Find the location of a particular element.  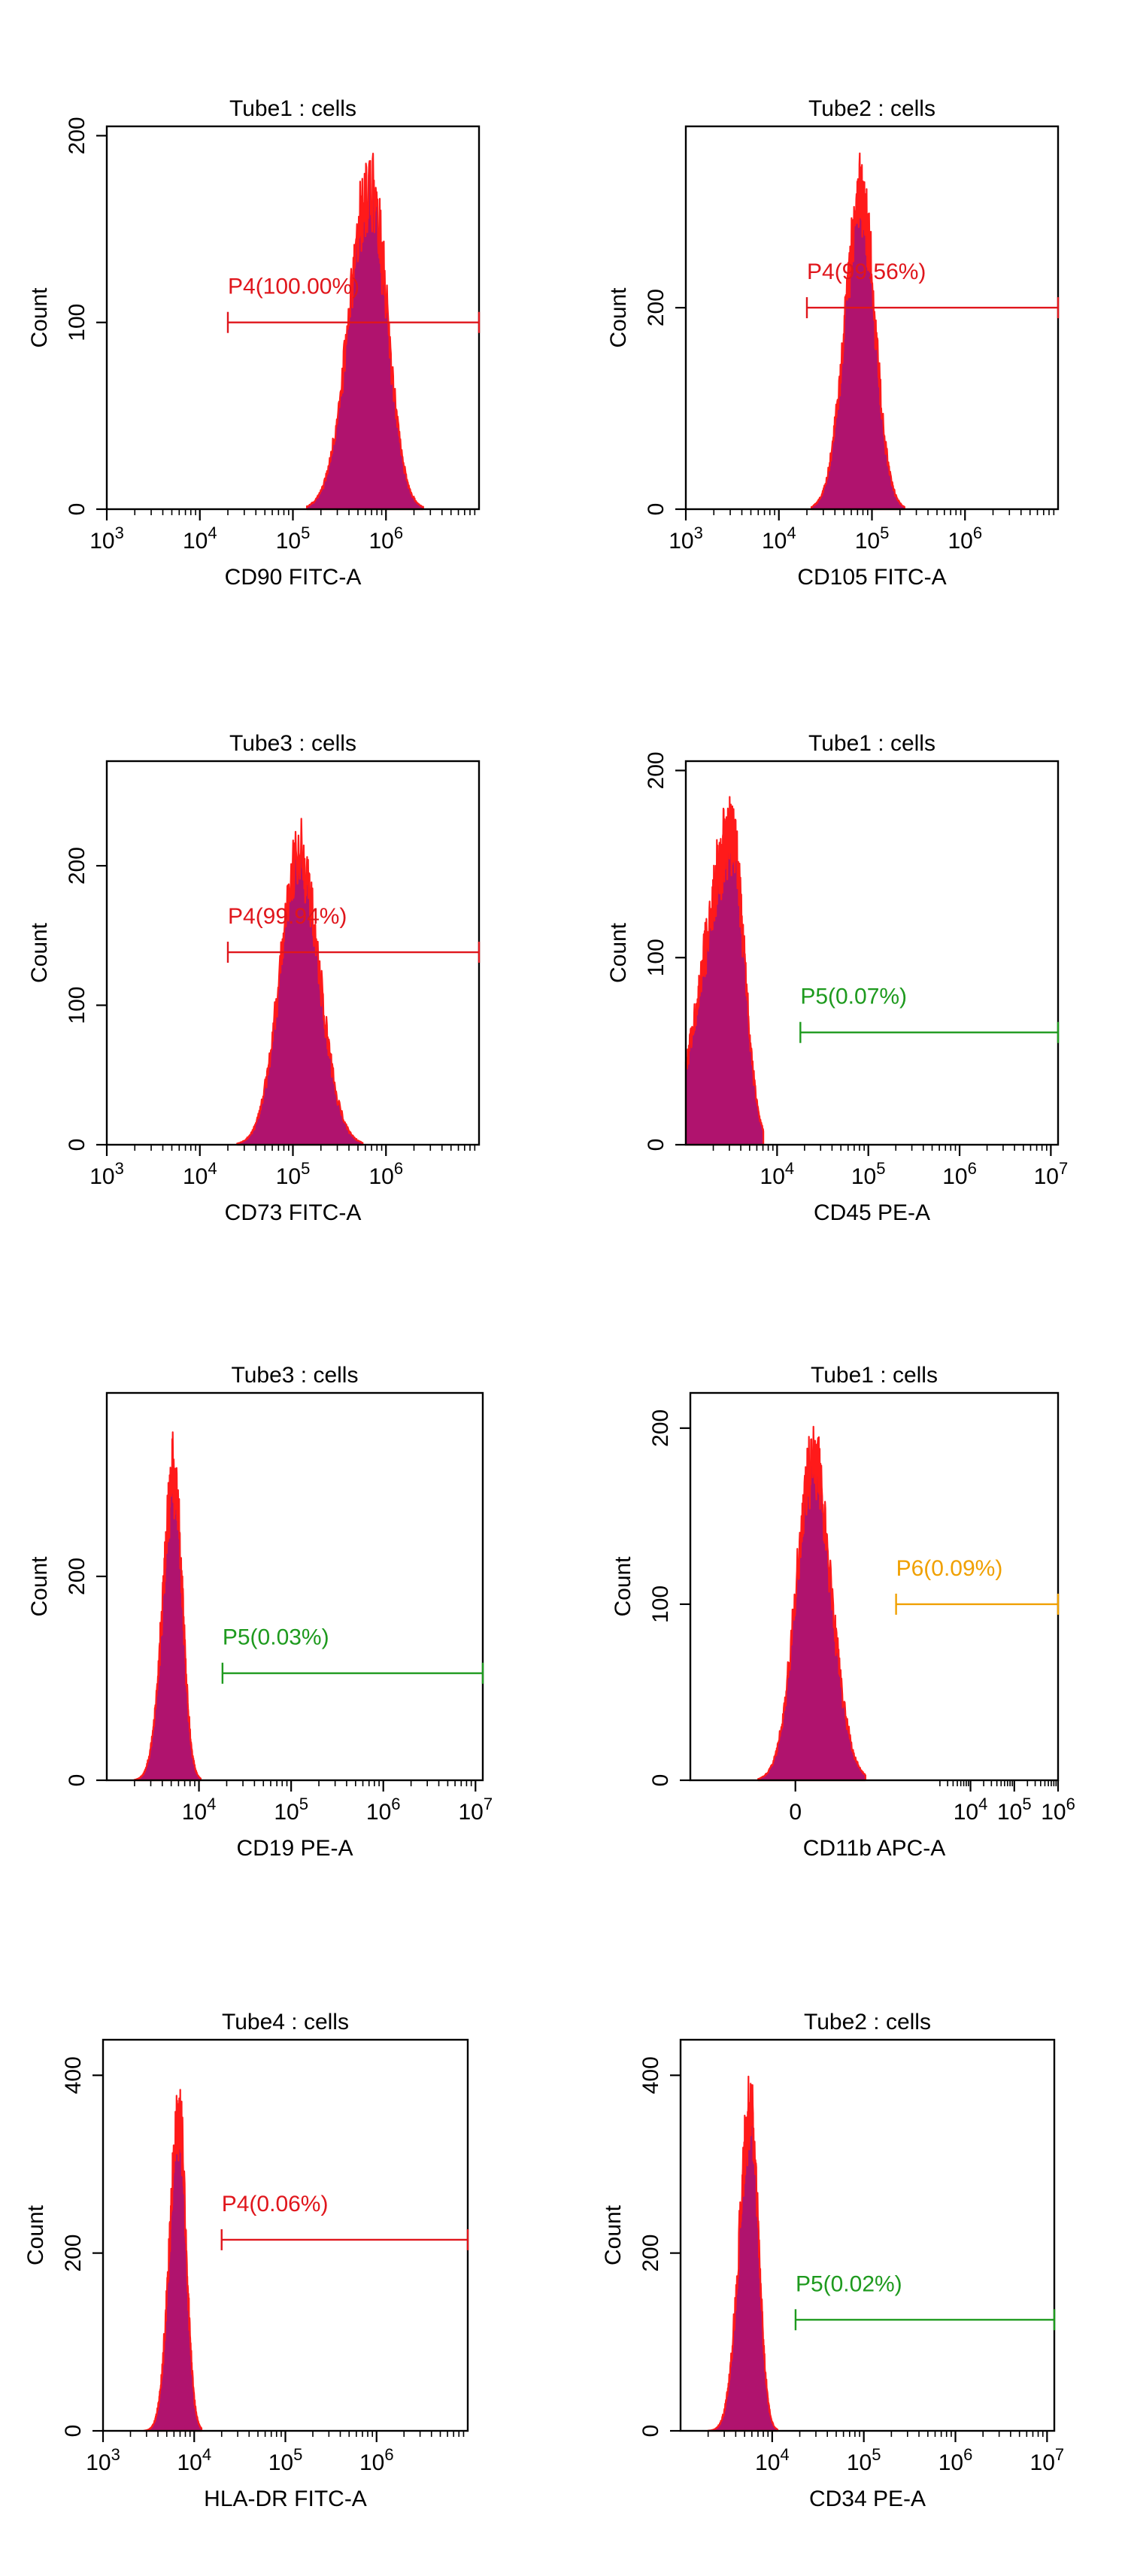

gate-label: P5(0.02%) is located at coordinates (849, 2283).